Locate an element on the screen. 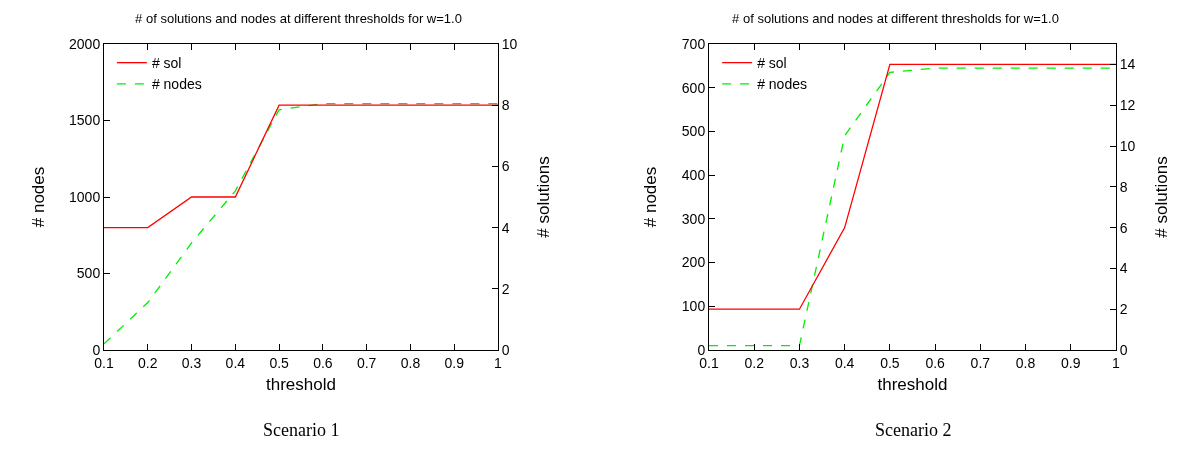  y-tick-label: 200 is located at coordinates (693, 262).